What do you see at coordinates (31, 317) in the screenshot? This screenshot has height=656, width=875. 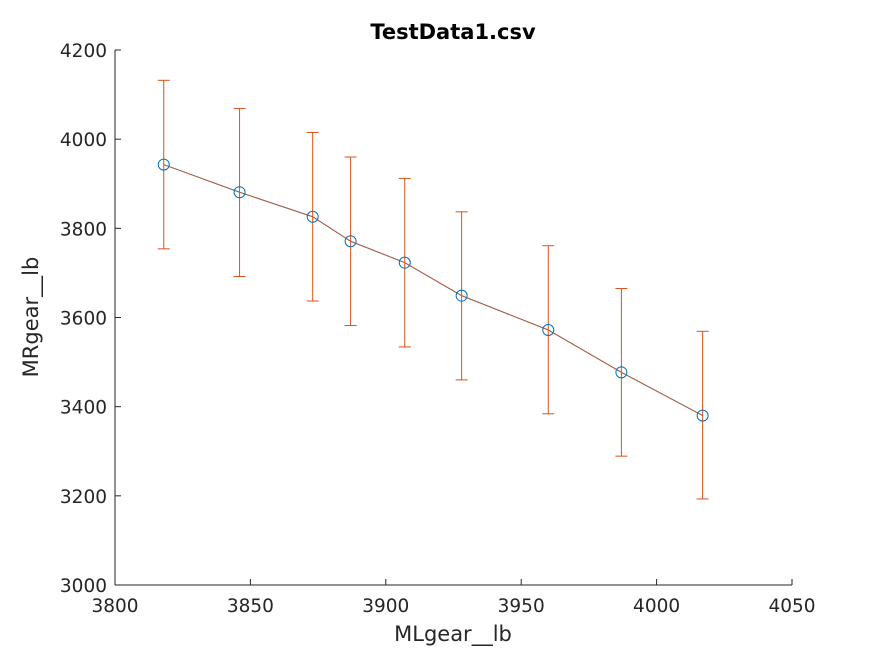 I see `y-axis-label: MRgear__lb` at bounding box center [31, 317].